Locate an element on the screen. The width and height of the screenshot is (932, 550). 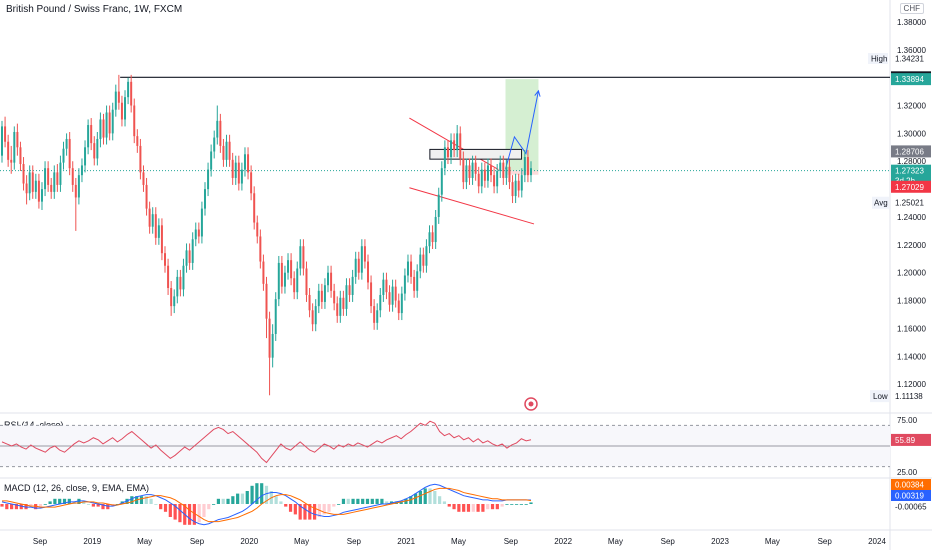
rsi-pane: 75.00 25.00 55.89 is located at coordinates (465, 446).